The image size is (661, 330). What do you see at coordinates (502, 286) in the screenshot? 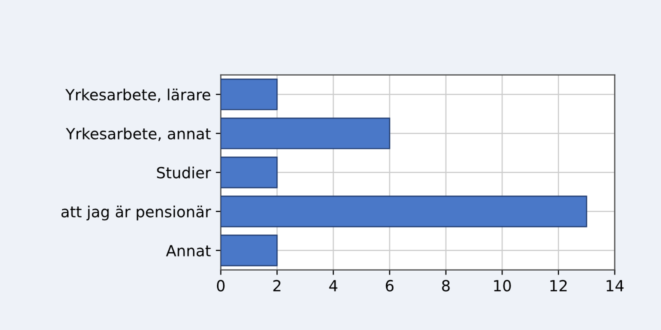
I see `x-tick-label: 10` at bounding box center [502, 286].